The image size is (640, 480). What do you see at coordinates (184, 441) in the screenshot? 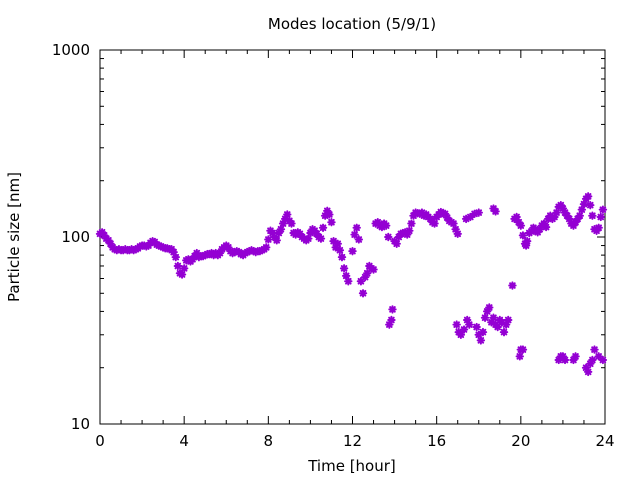
I see `x-tick-label: 4` at bounding box center [184, 441].